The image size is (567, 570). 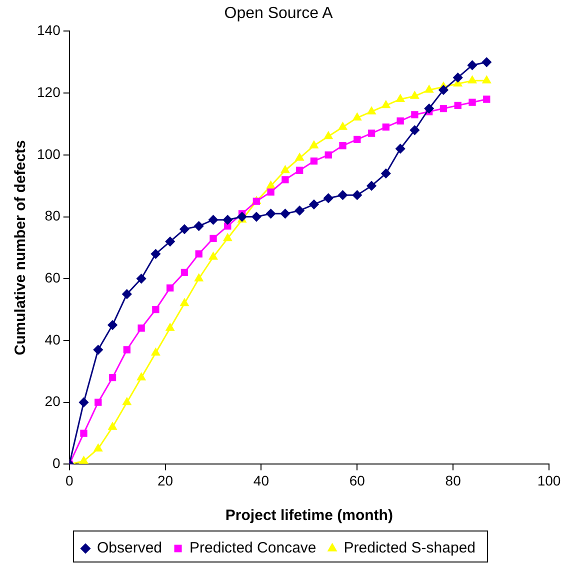 I want to click on x-tick-label: 0, so click(x=69, y=480).